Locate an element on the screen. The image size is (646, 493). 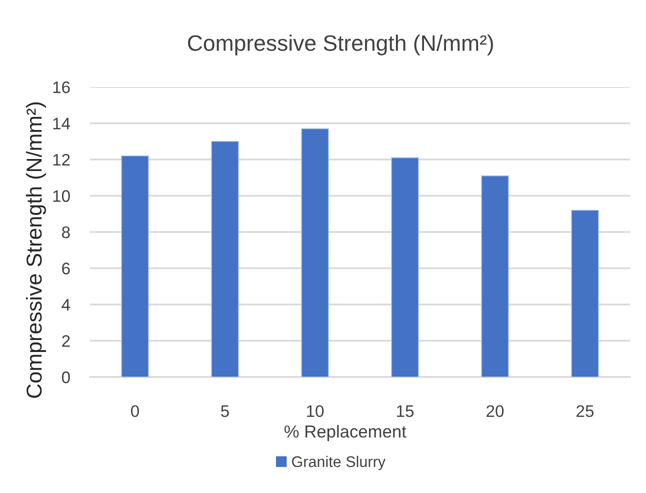
y-tick-label: 4 is located at coordinates (66, 305).